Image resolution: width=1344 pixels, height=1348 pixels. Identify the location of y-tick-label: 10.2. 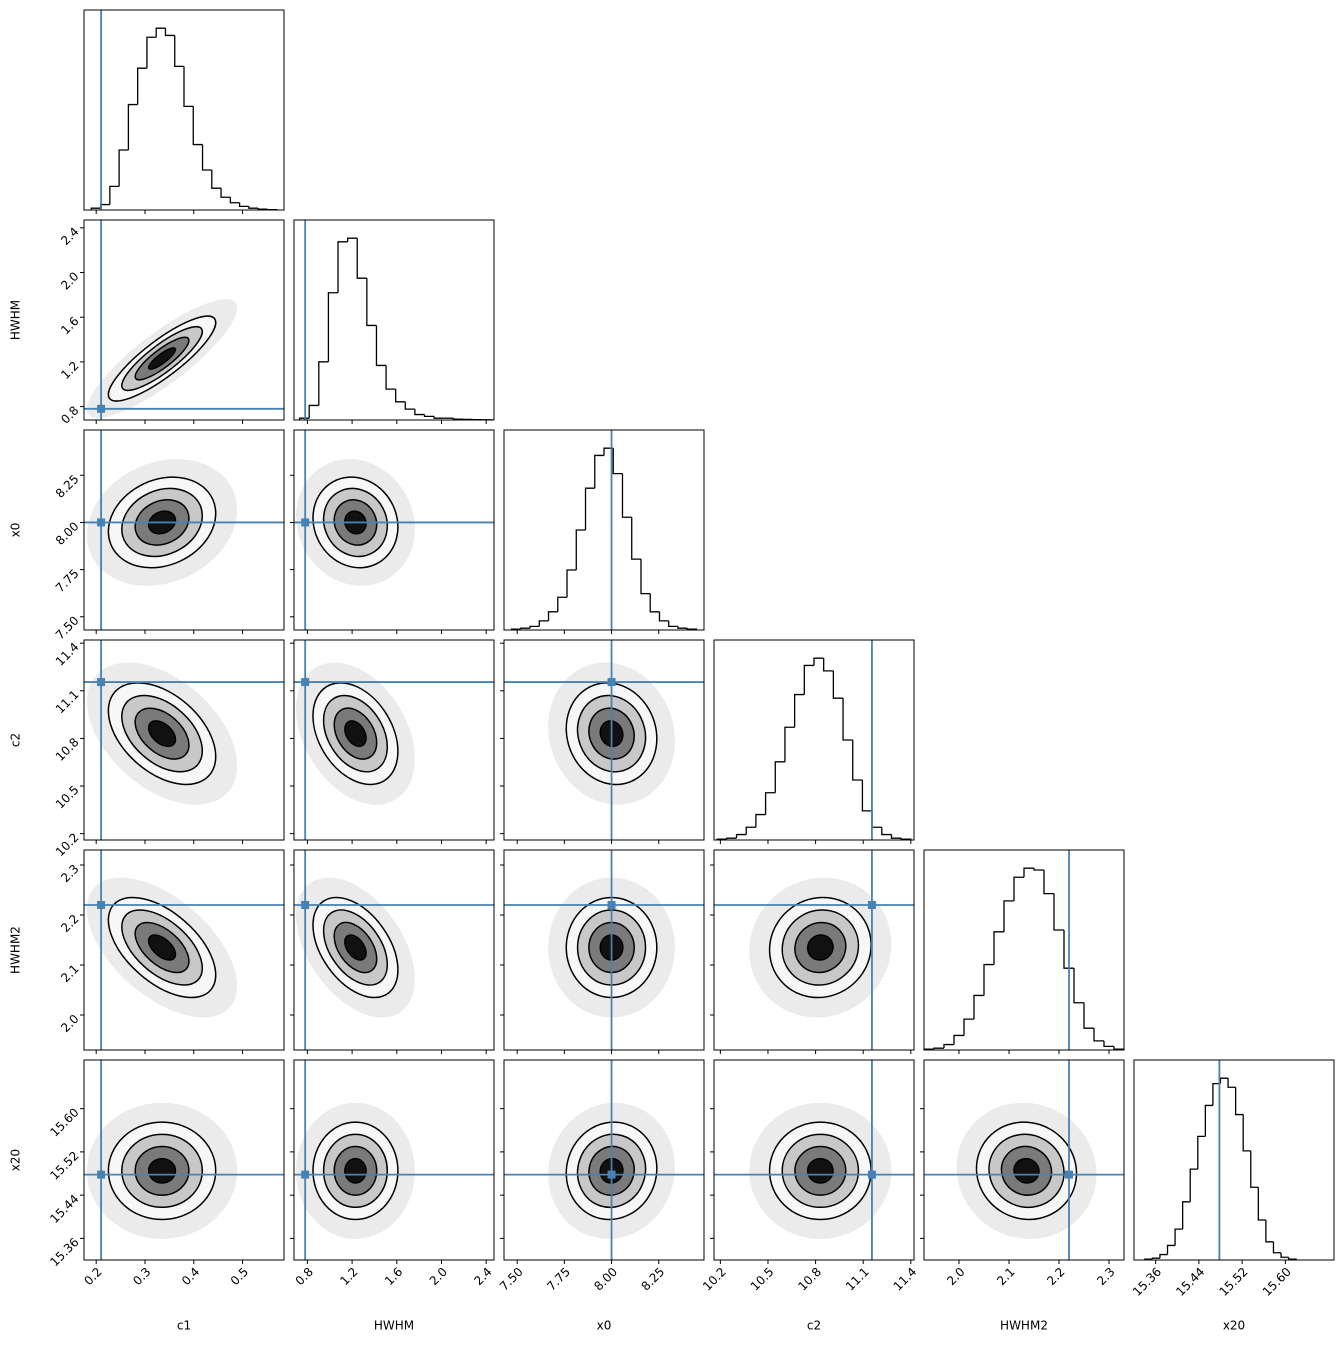
(67, 844).